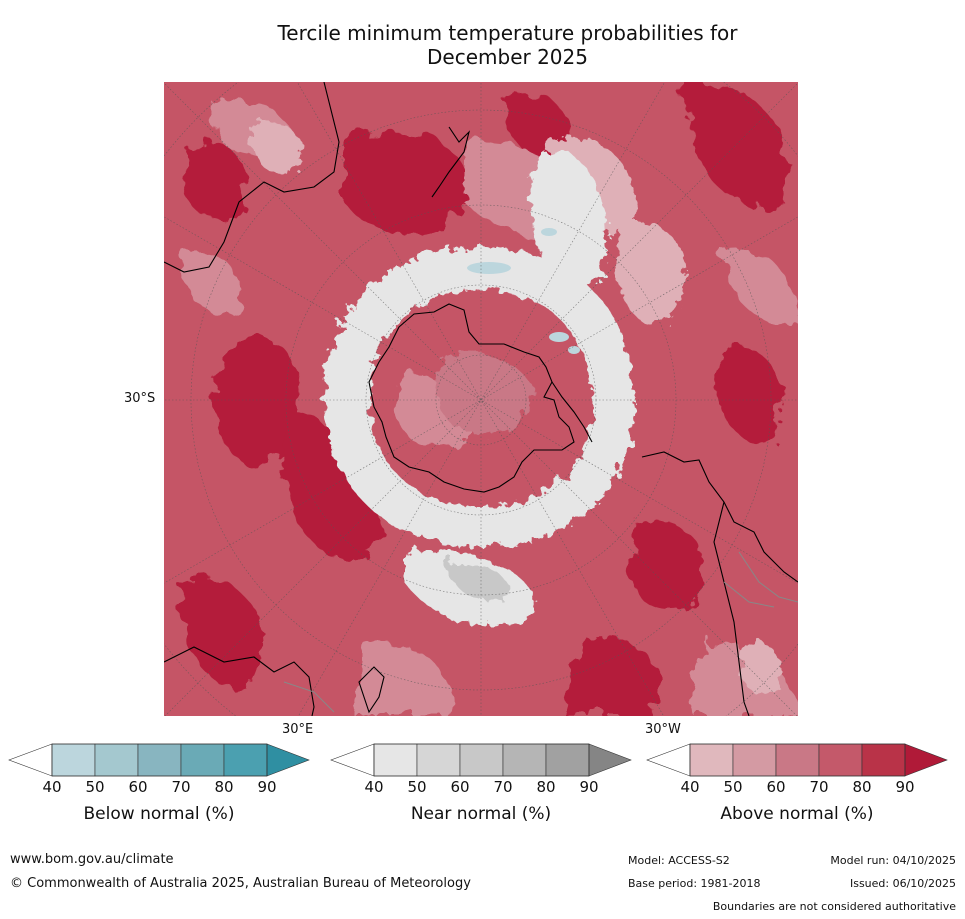  What do you see at coordinates (797, 814) in the screenshot?
I see `above-normal-label: Above normal (%)` at bounding box center [797, 814].